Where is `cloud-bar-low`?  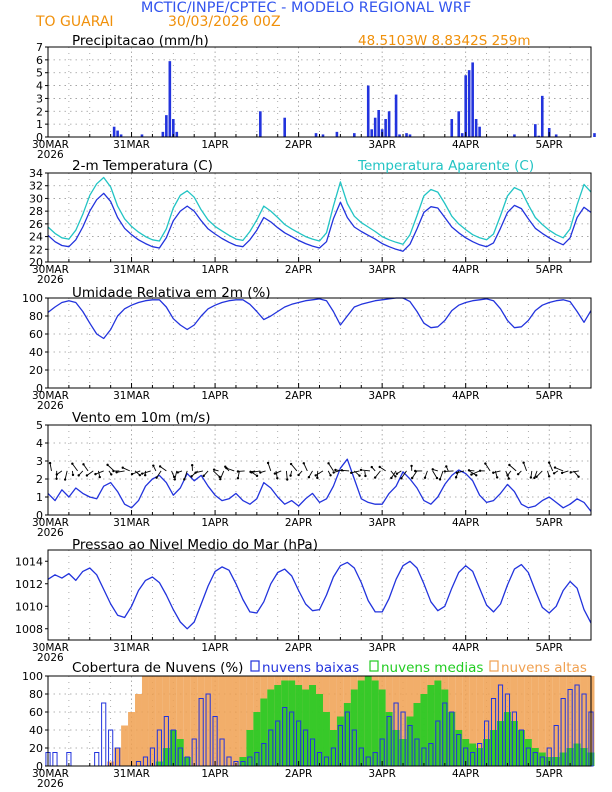 cloud-bar-low is located at coordinates (104, 734).